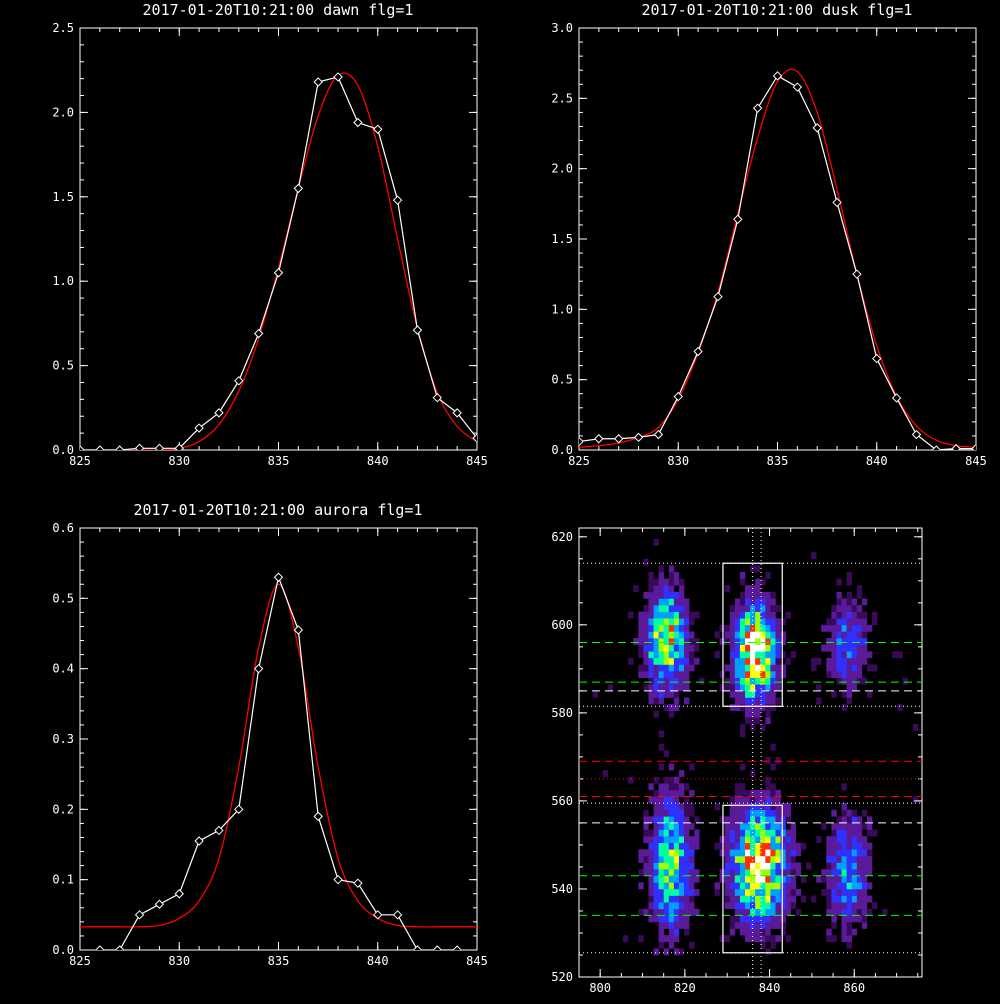  I want to click on x-tick-label: 845, so click(477, 961).